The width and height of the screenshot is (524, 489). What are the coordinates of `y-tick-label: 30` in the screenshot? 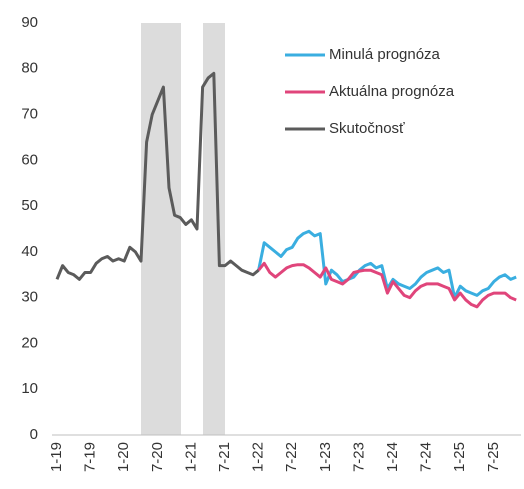 It's located at (29, 297).